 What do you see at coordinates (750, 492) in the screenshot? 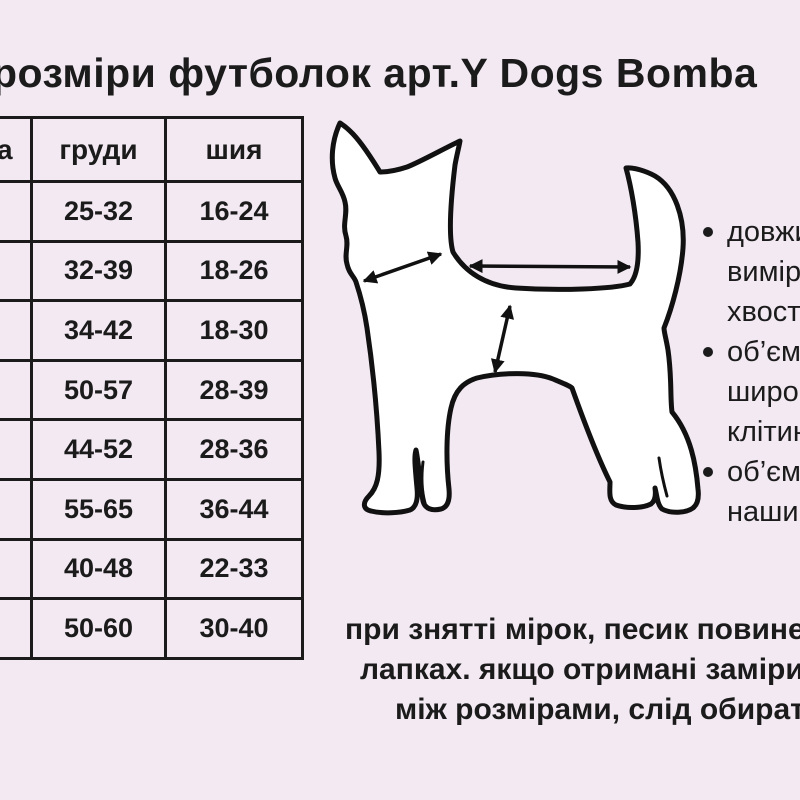
I see `note-neck-girth: об’єм наши` at bounding box center [750, 492].